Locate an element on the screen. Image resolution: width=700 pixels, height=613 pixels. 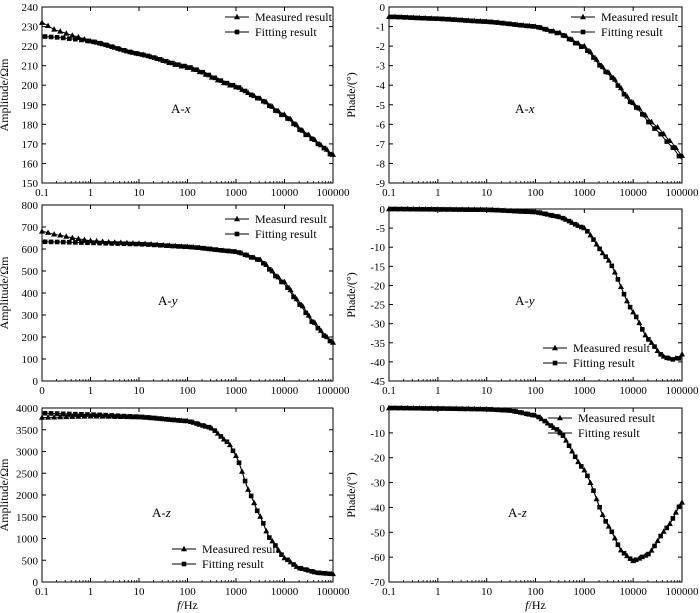
y-tick-label: -20 is located at coordinates (377, 286).